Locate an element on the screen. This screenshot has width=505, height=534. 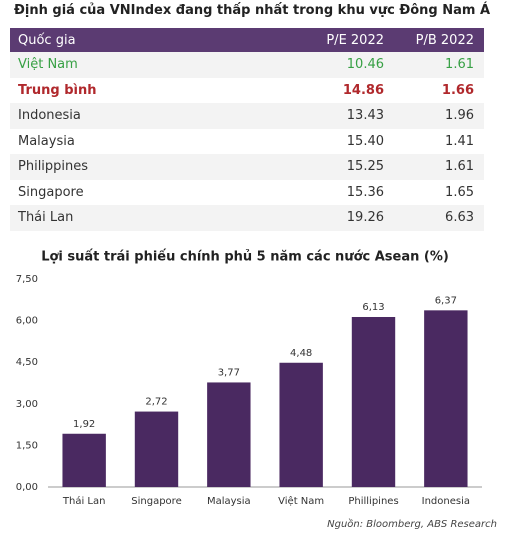
value-label: 1,92 is located at coordinates (84, 424).